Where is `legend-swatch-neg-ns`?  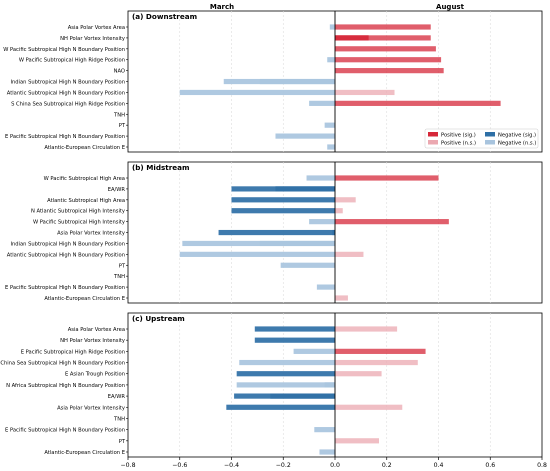 legend-swatch-neg-ns is located at coordinates (490, 142).